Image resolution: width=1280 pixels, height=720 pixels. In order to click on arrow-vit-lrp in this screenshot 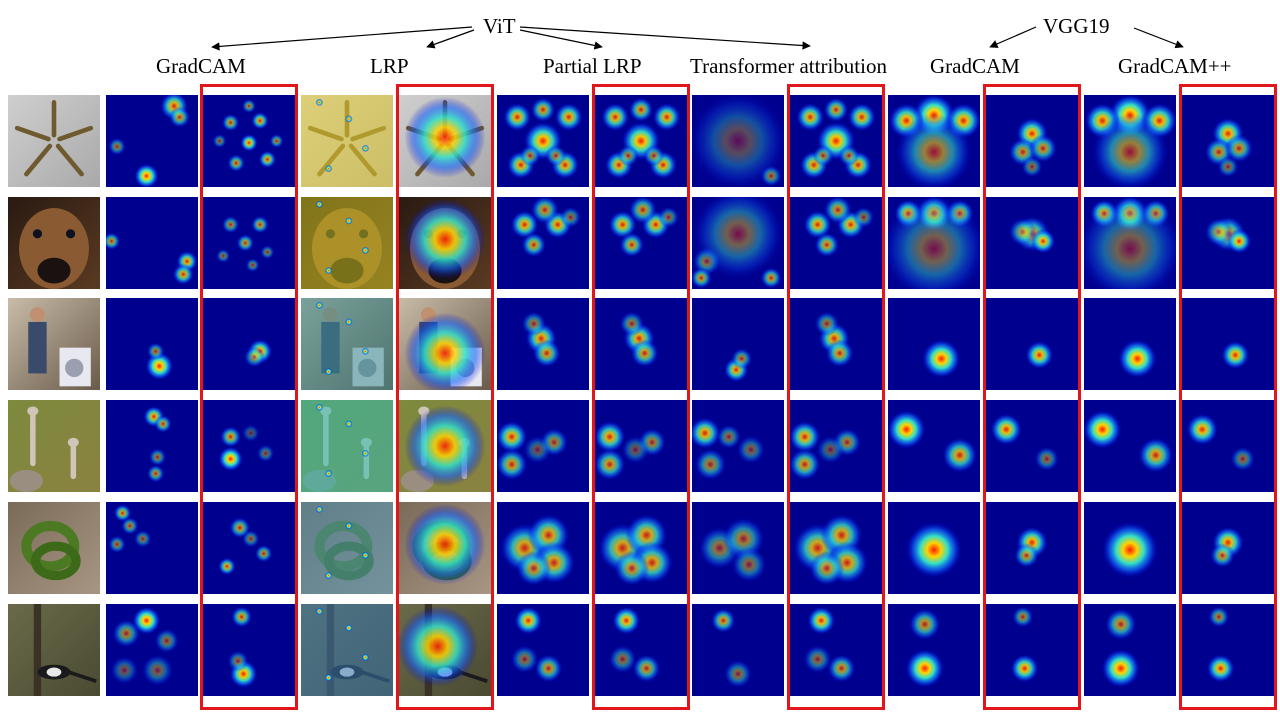, I will do `click(450, 39)`.